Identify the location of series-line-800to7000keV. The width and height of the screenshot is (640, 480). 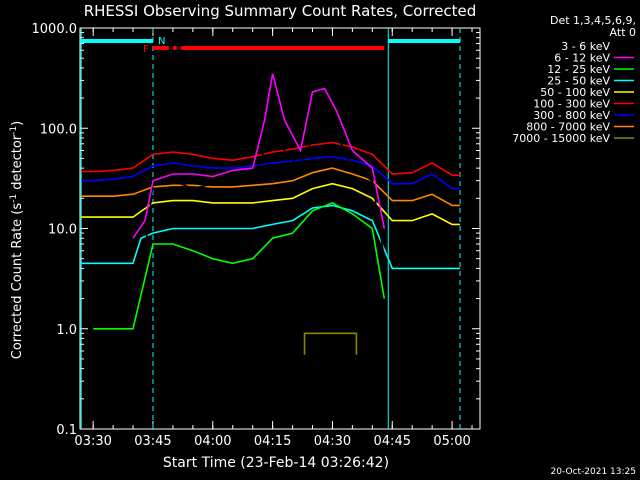
(271, 187).